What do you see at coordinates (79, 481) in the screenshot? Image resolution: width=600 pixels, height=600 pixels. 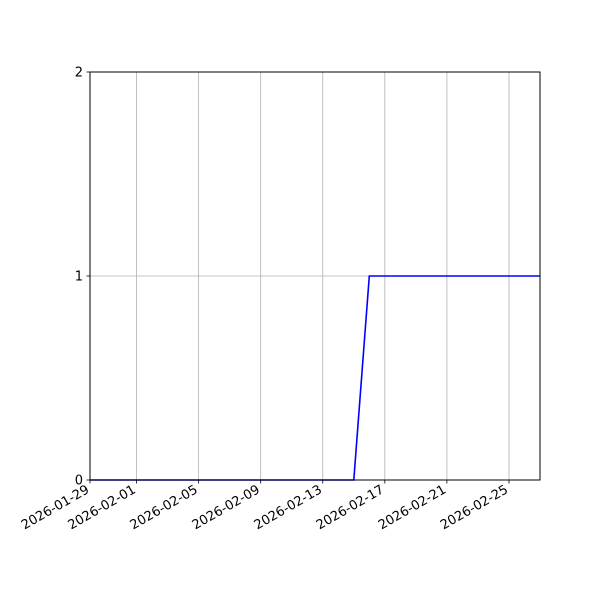 I see `y-tick-label: 0` at bounding box center [79, 481].